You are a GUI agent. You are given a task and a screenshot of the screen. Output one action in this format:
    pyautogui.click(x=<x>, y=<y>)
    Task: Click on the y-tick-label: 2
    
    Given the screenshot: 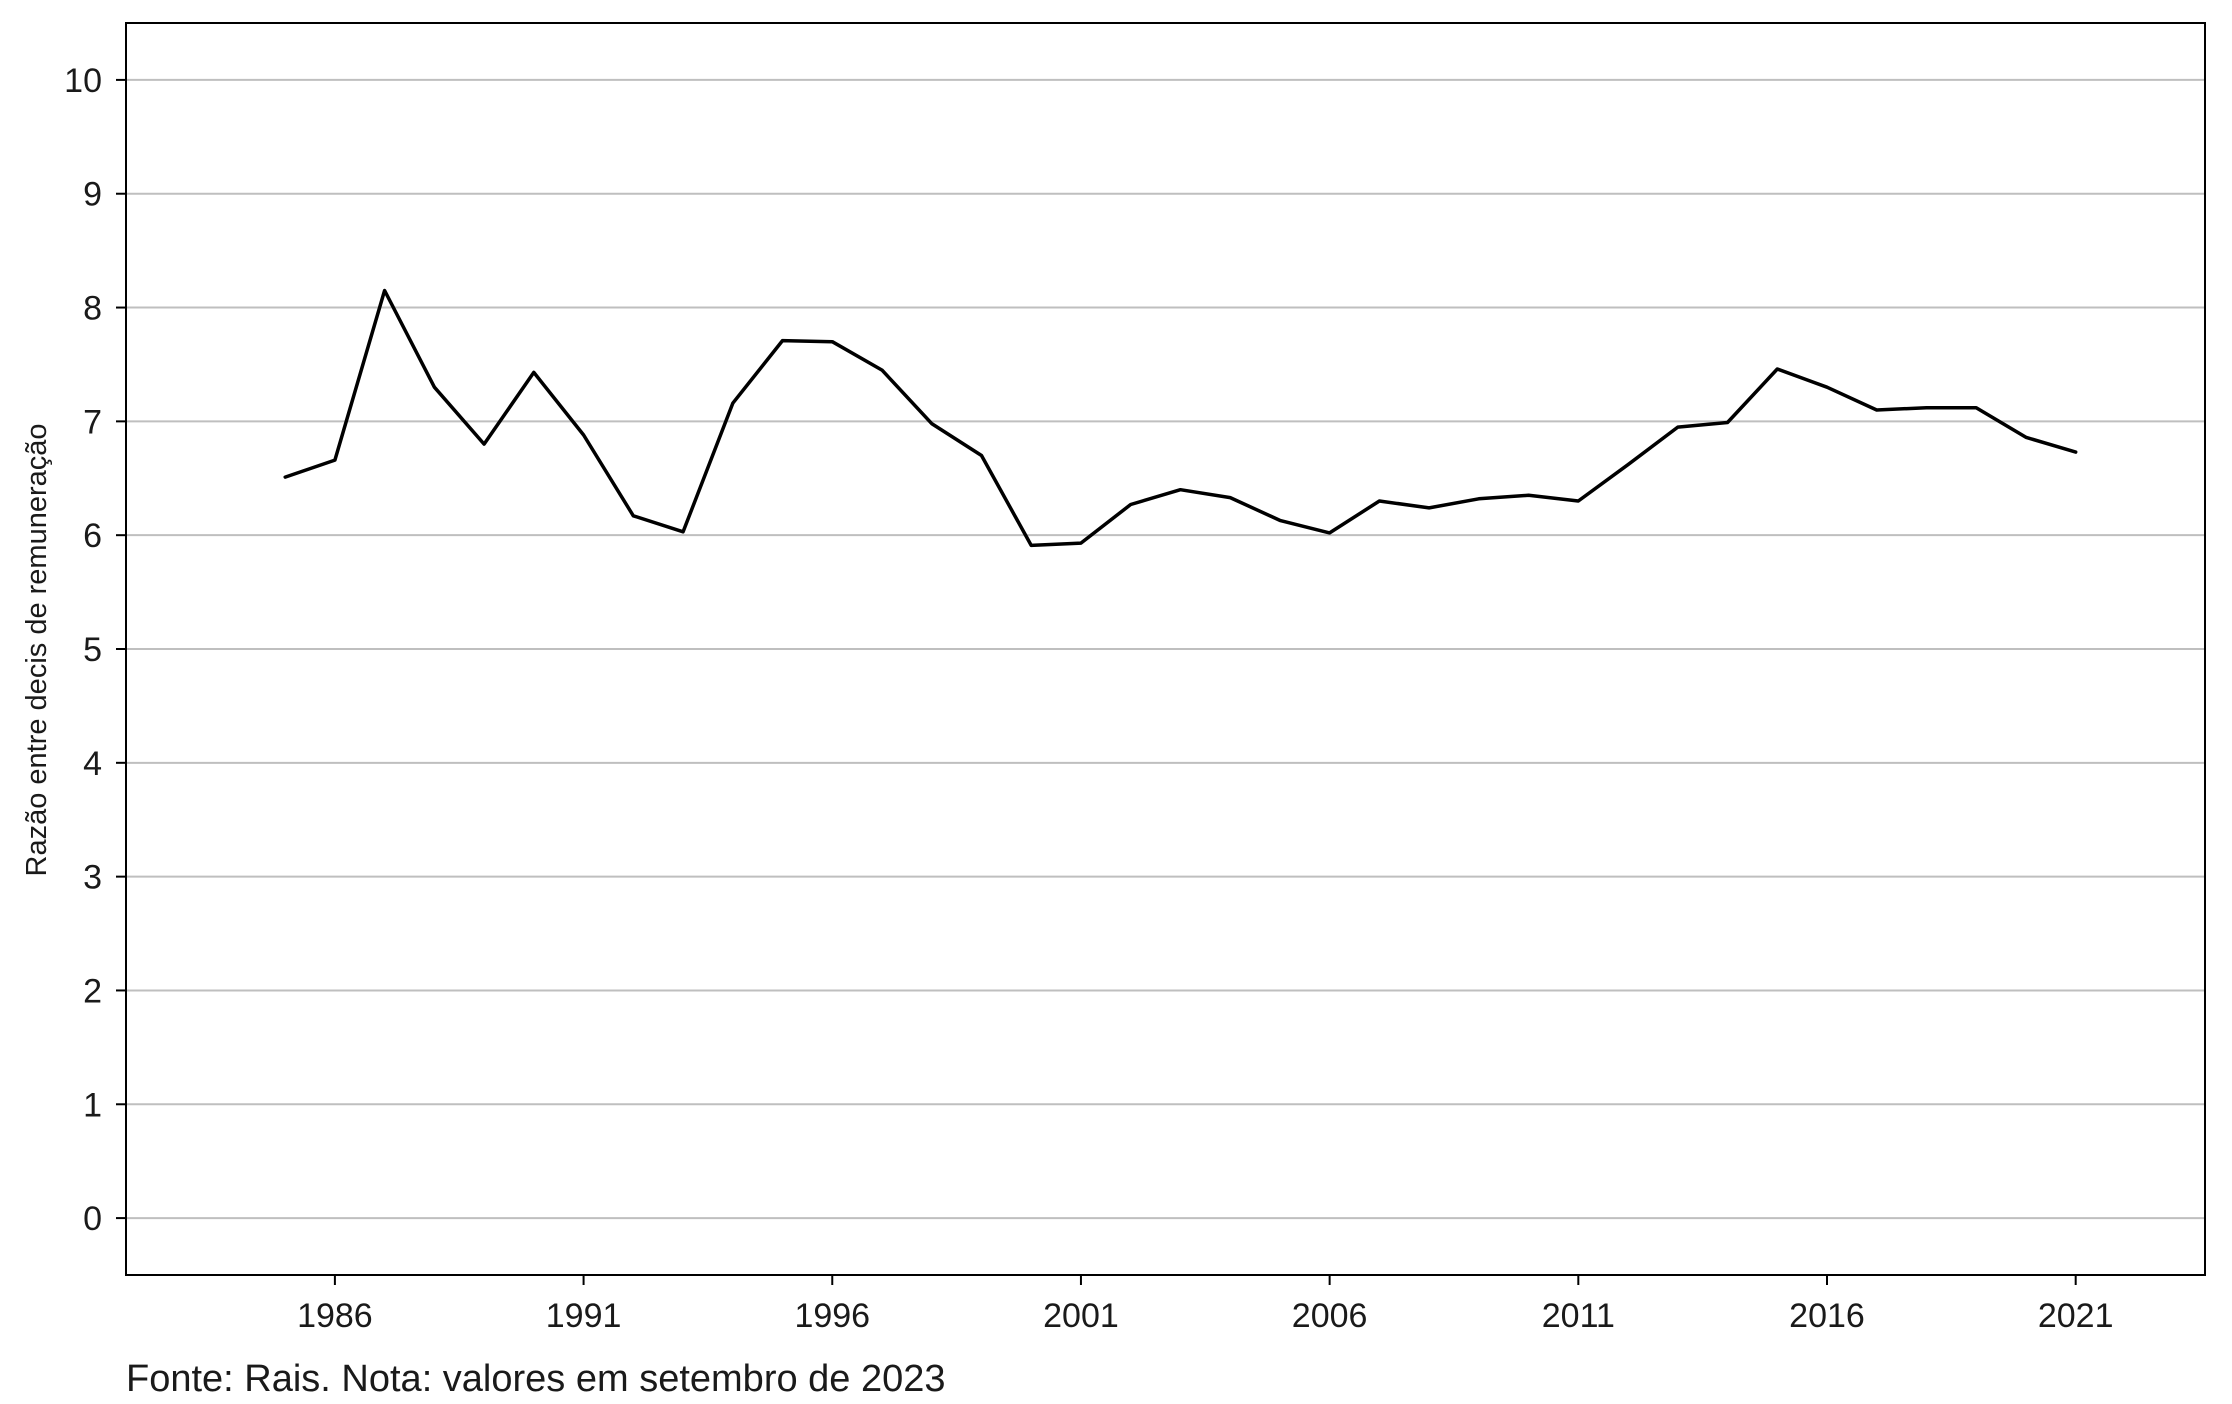 What is the action you would take?
    pyautogui.click(x=92, y=991)
    